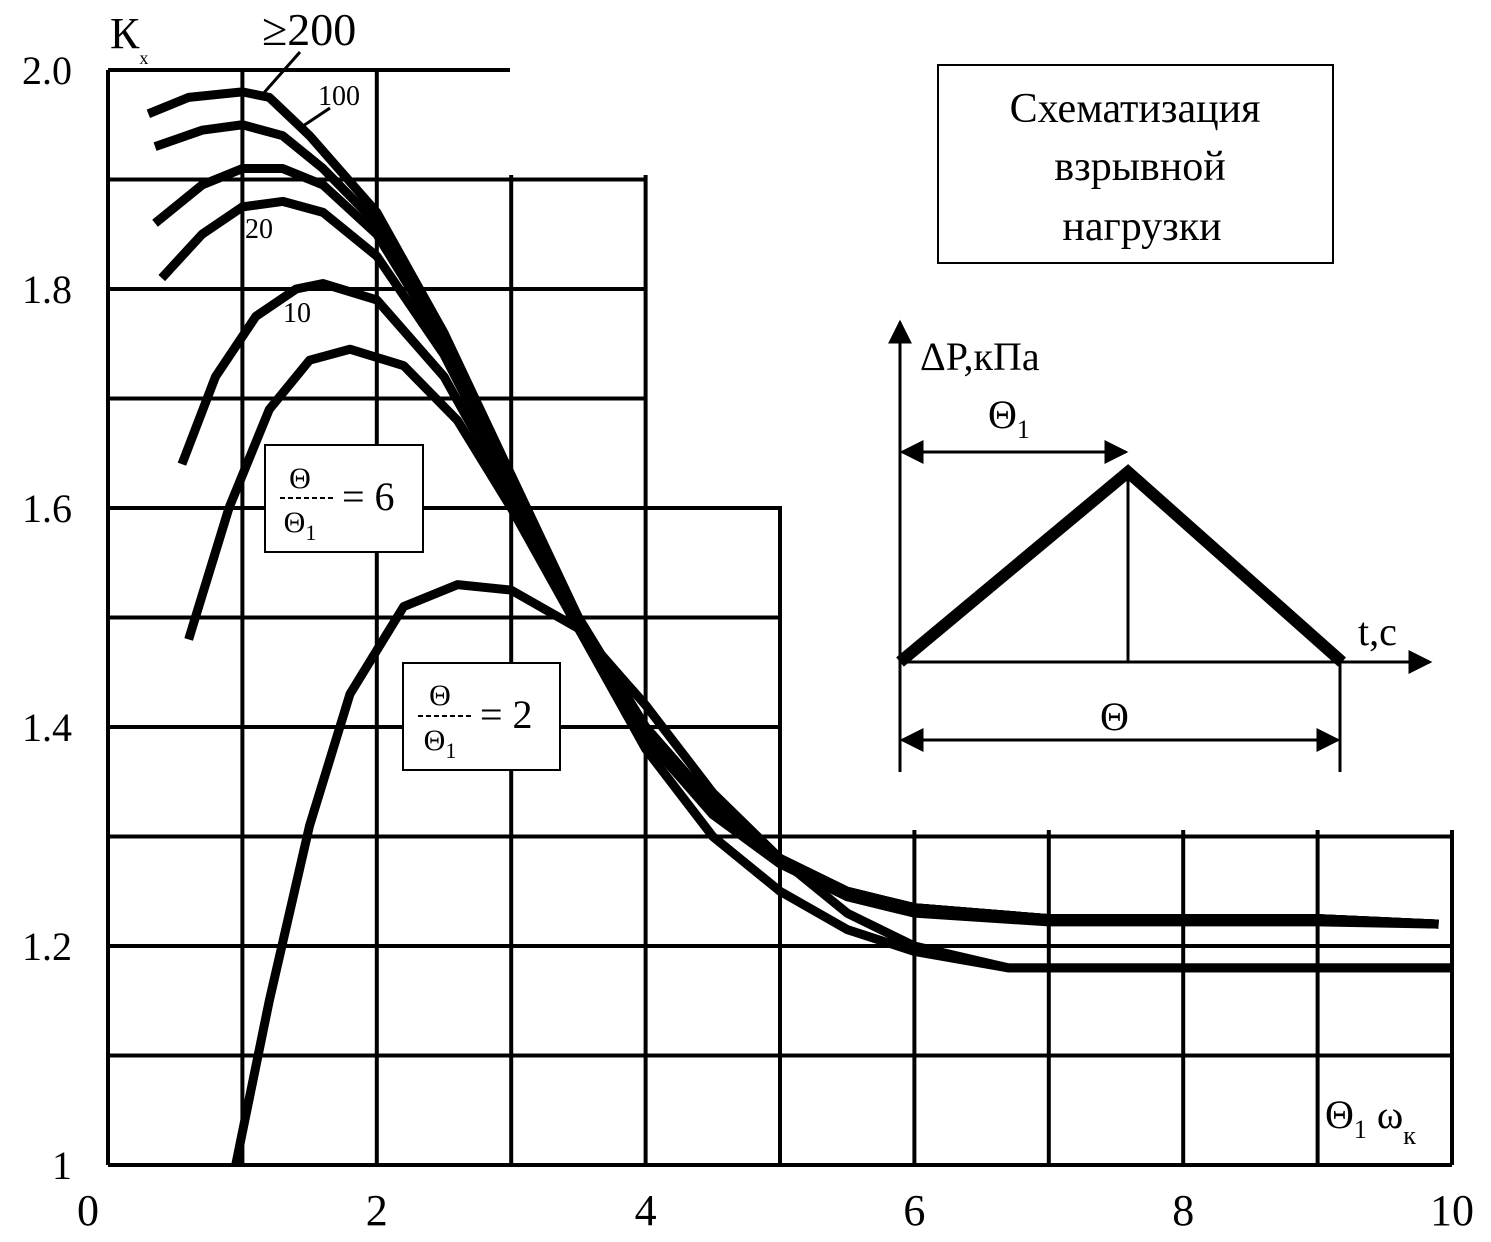 This screenshot has height=1242, width=1491. Describe the element at coordinates (339, 96) in the screenshot. I see `series-label: 100` at that location.